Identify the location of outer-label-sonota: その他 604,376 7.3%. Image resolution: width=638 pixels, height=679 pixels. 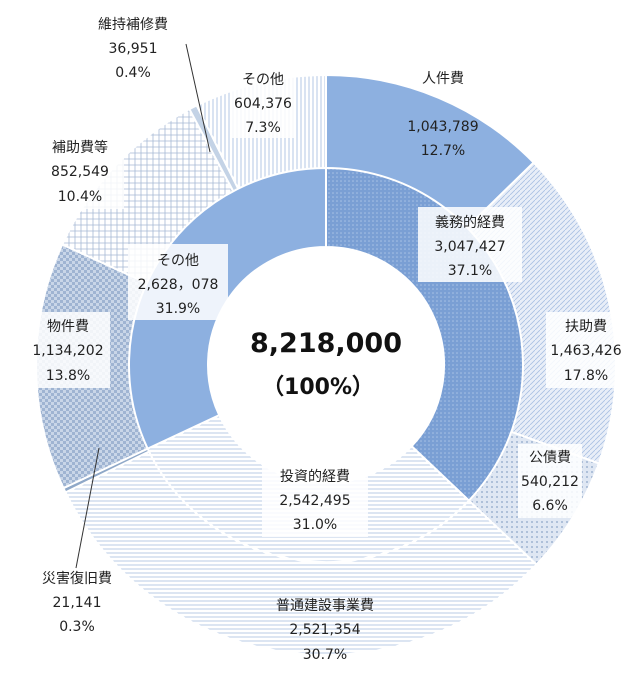
(263, 101).